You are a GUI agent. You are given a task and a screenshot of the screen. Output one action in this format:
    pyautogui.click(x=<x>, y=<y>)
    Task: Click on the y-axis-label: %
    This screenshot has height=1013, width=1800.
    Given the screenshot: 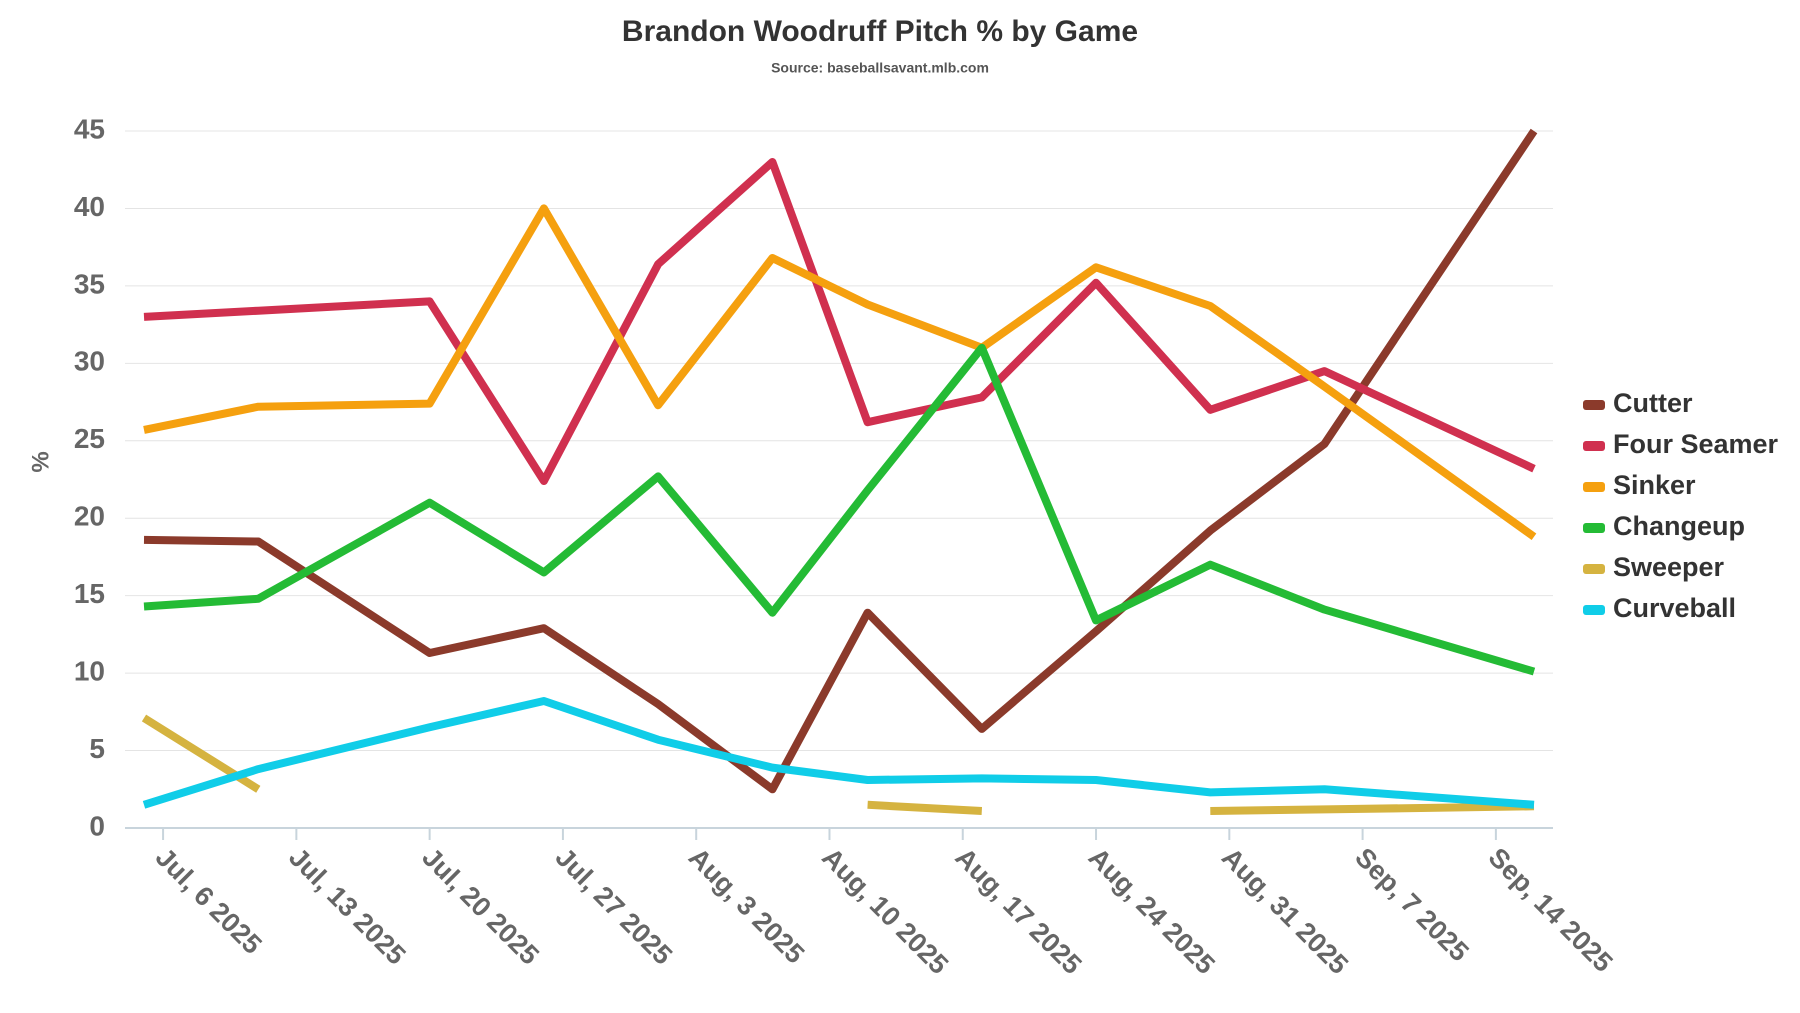 What is the action you would take?
    pyautogui.click(x=40, y=461)
    